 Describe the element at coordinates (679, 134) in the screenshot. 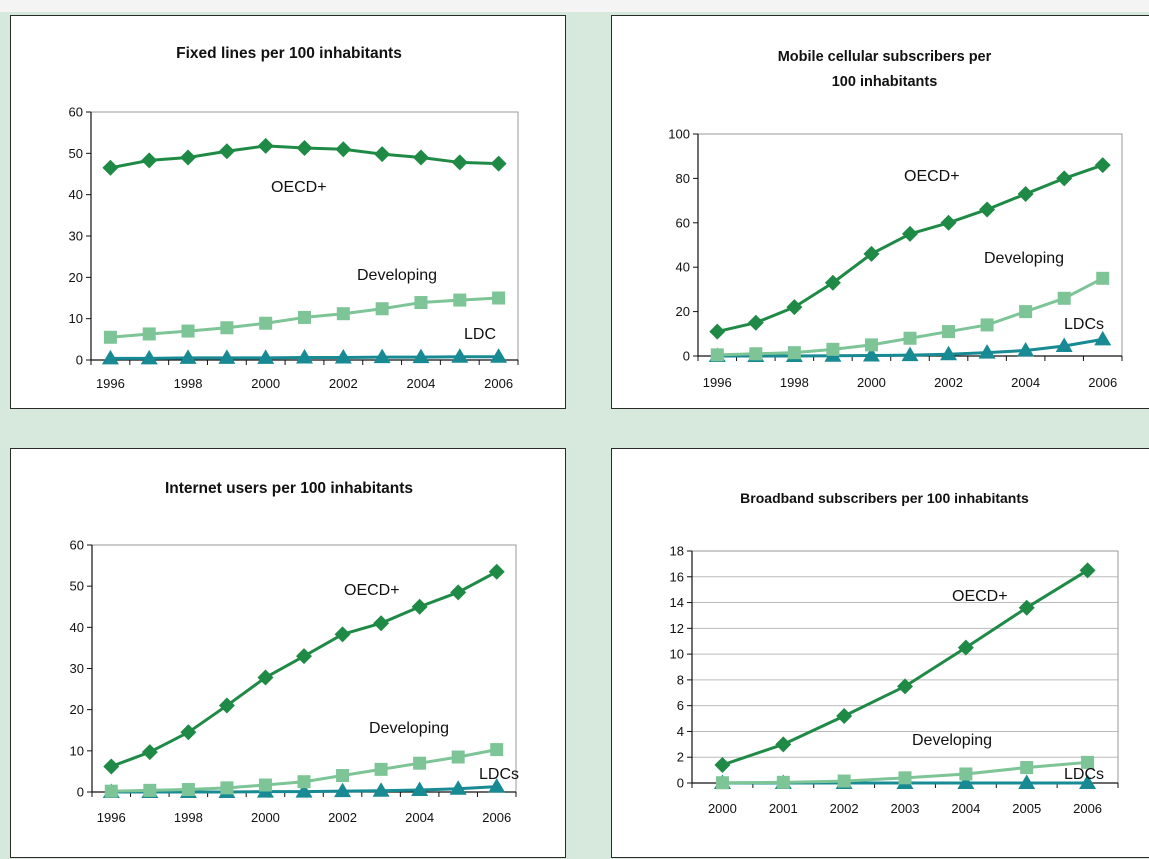

I see `y-tick-label: 100` at that location.